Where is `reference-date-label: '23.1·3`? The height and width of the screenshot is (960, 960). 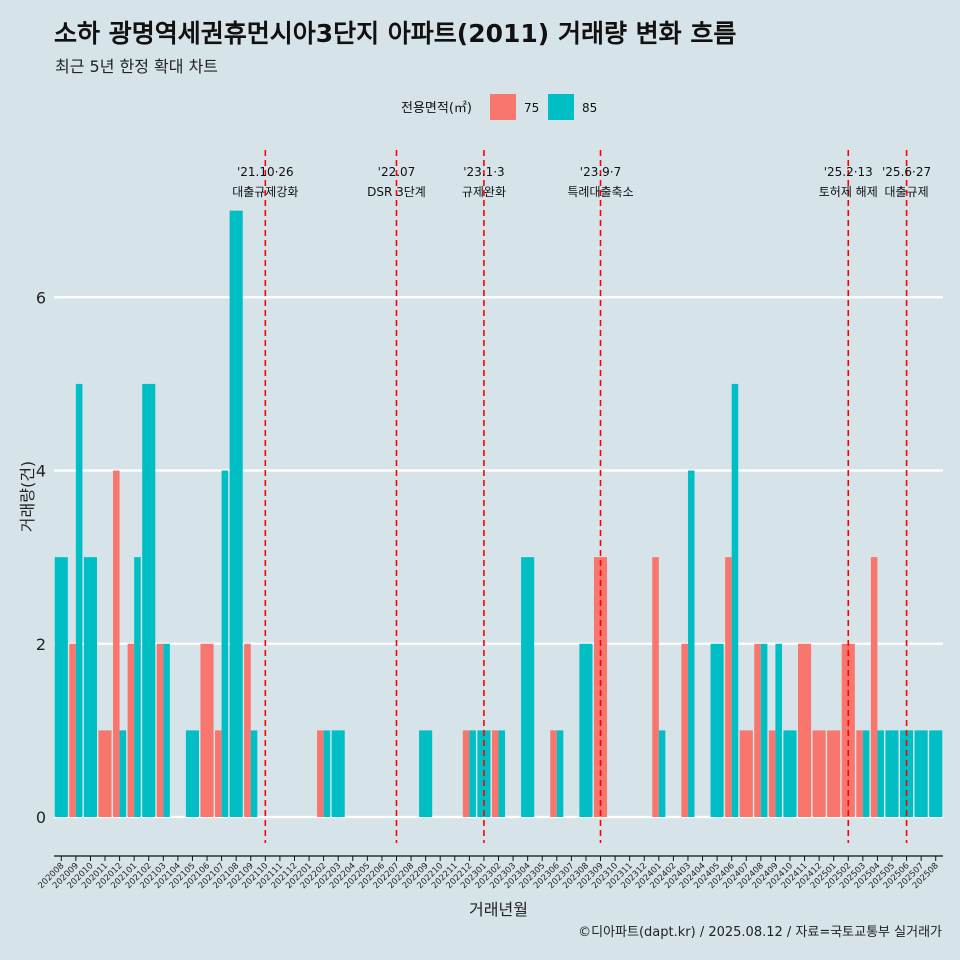
reference-date-label: '23.1·3 is located at coordinates (483, 172).